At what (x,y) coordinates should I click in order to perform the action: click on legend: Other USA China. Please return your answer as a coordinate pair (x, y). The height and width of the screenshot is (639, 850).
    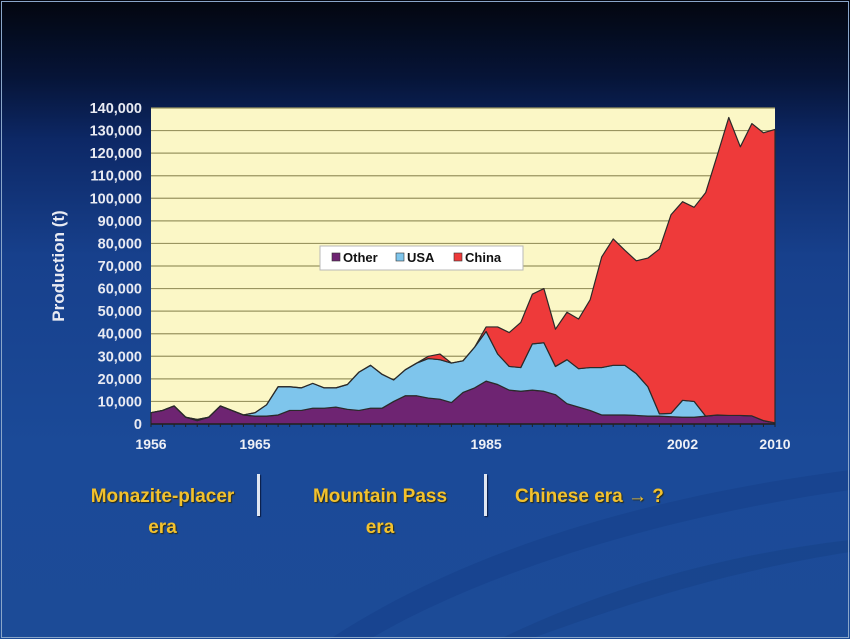
    Looking at the image, I should click on (421, 258).